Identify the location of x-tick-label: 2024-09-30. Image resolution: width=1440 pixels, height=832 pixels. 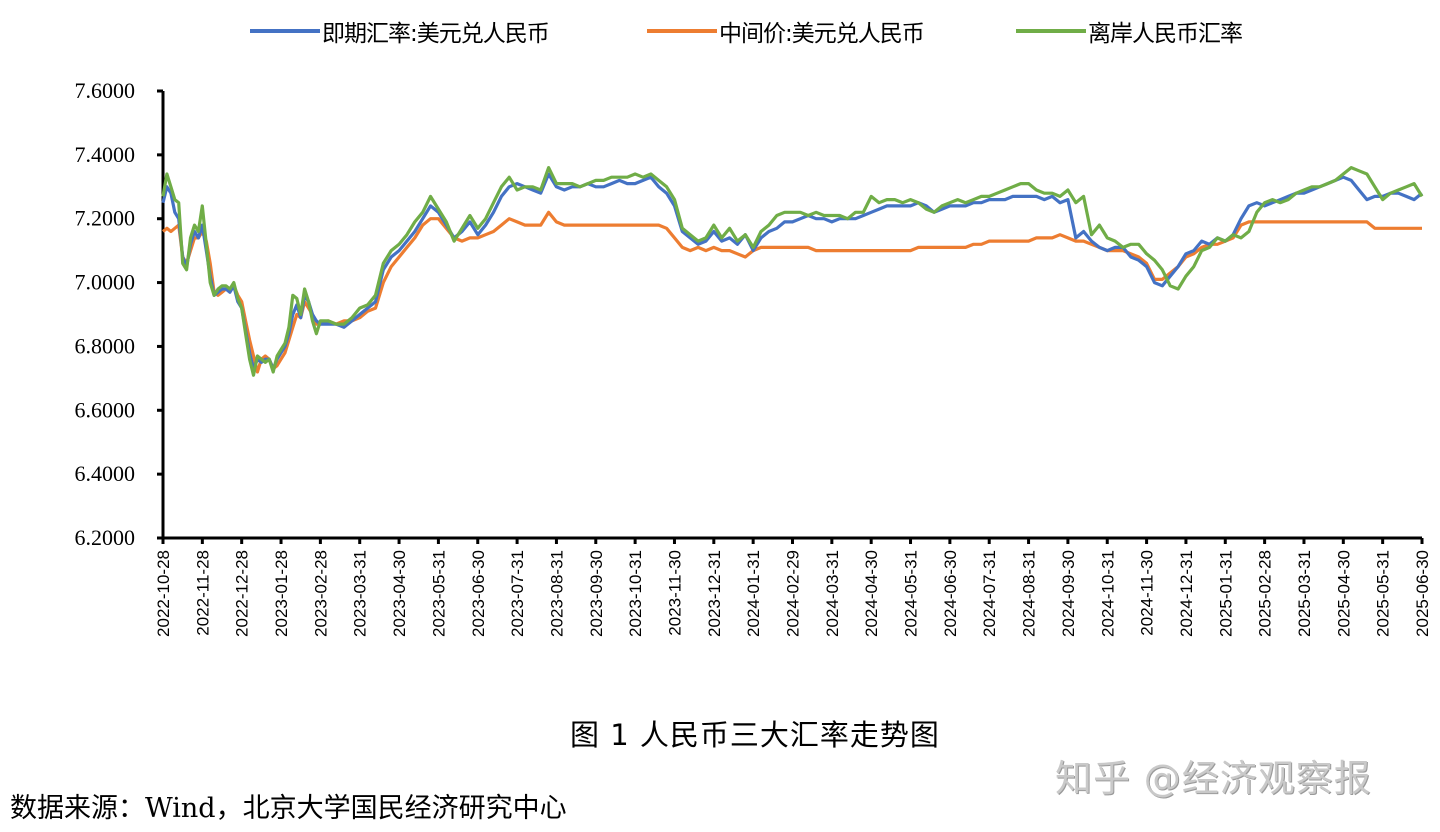
(1068, 593).